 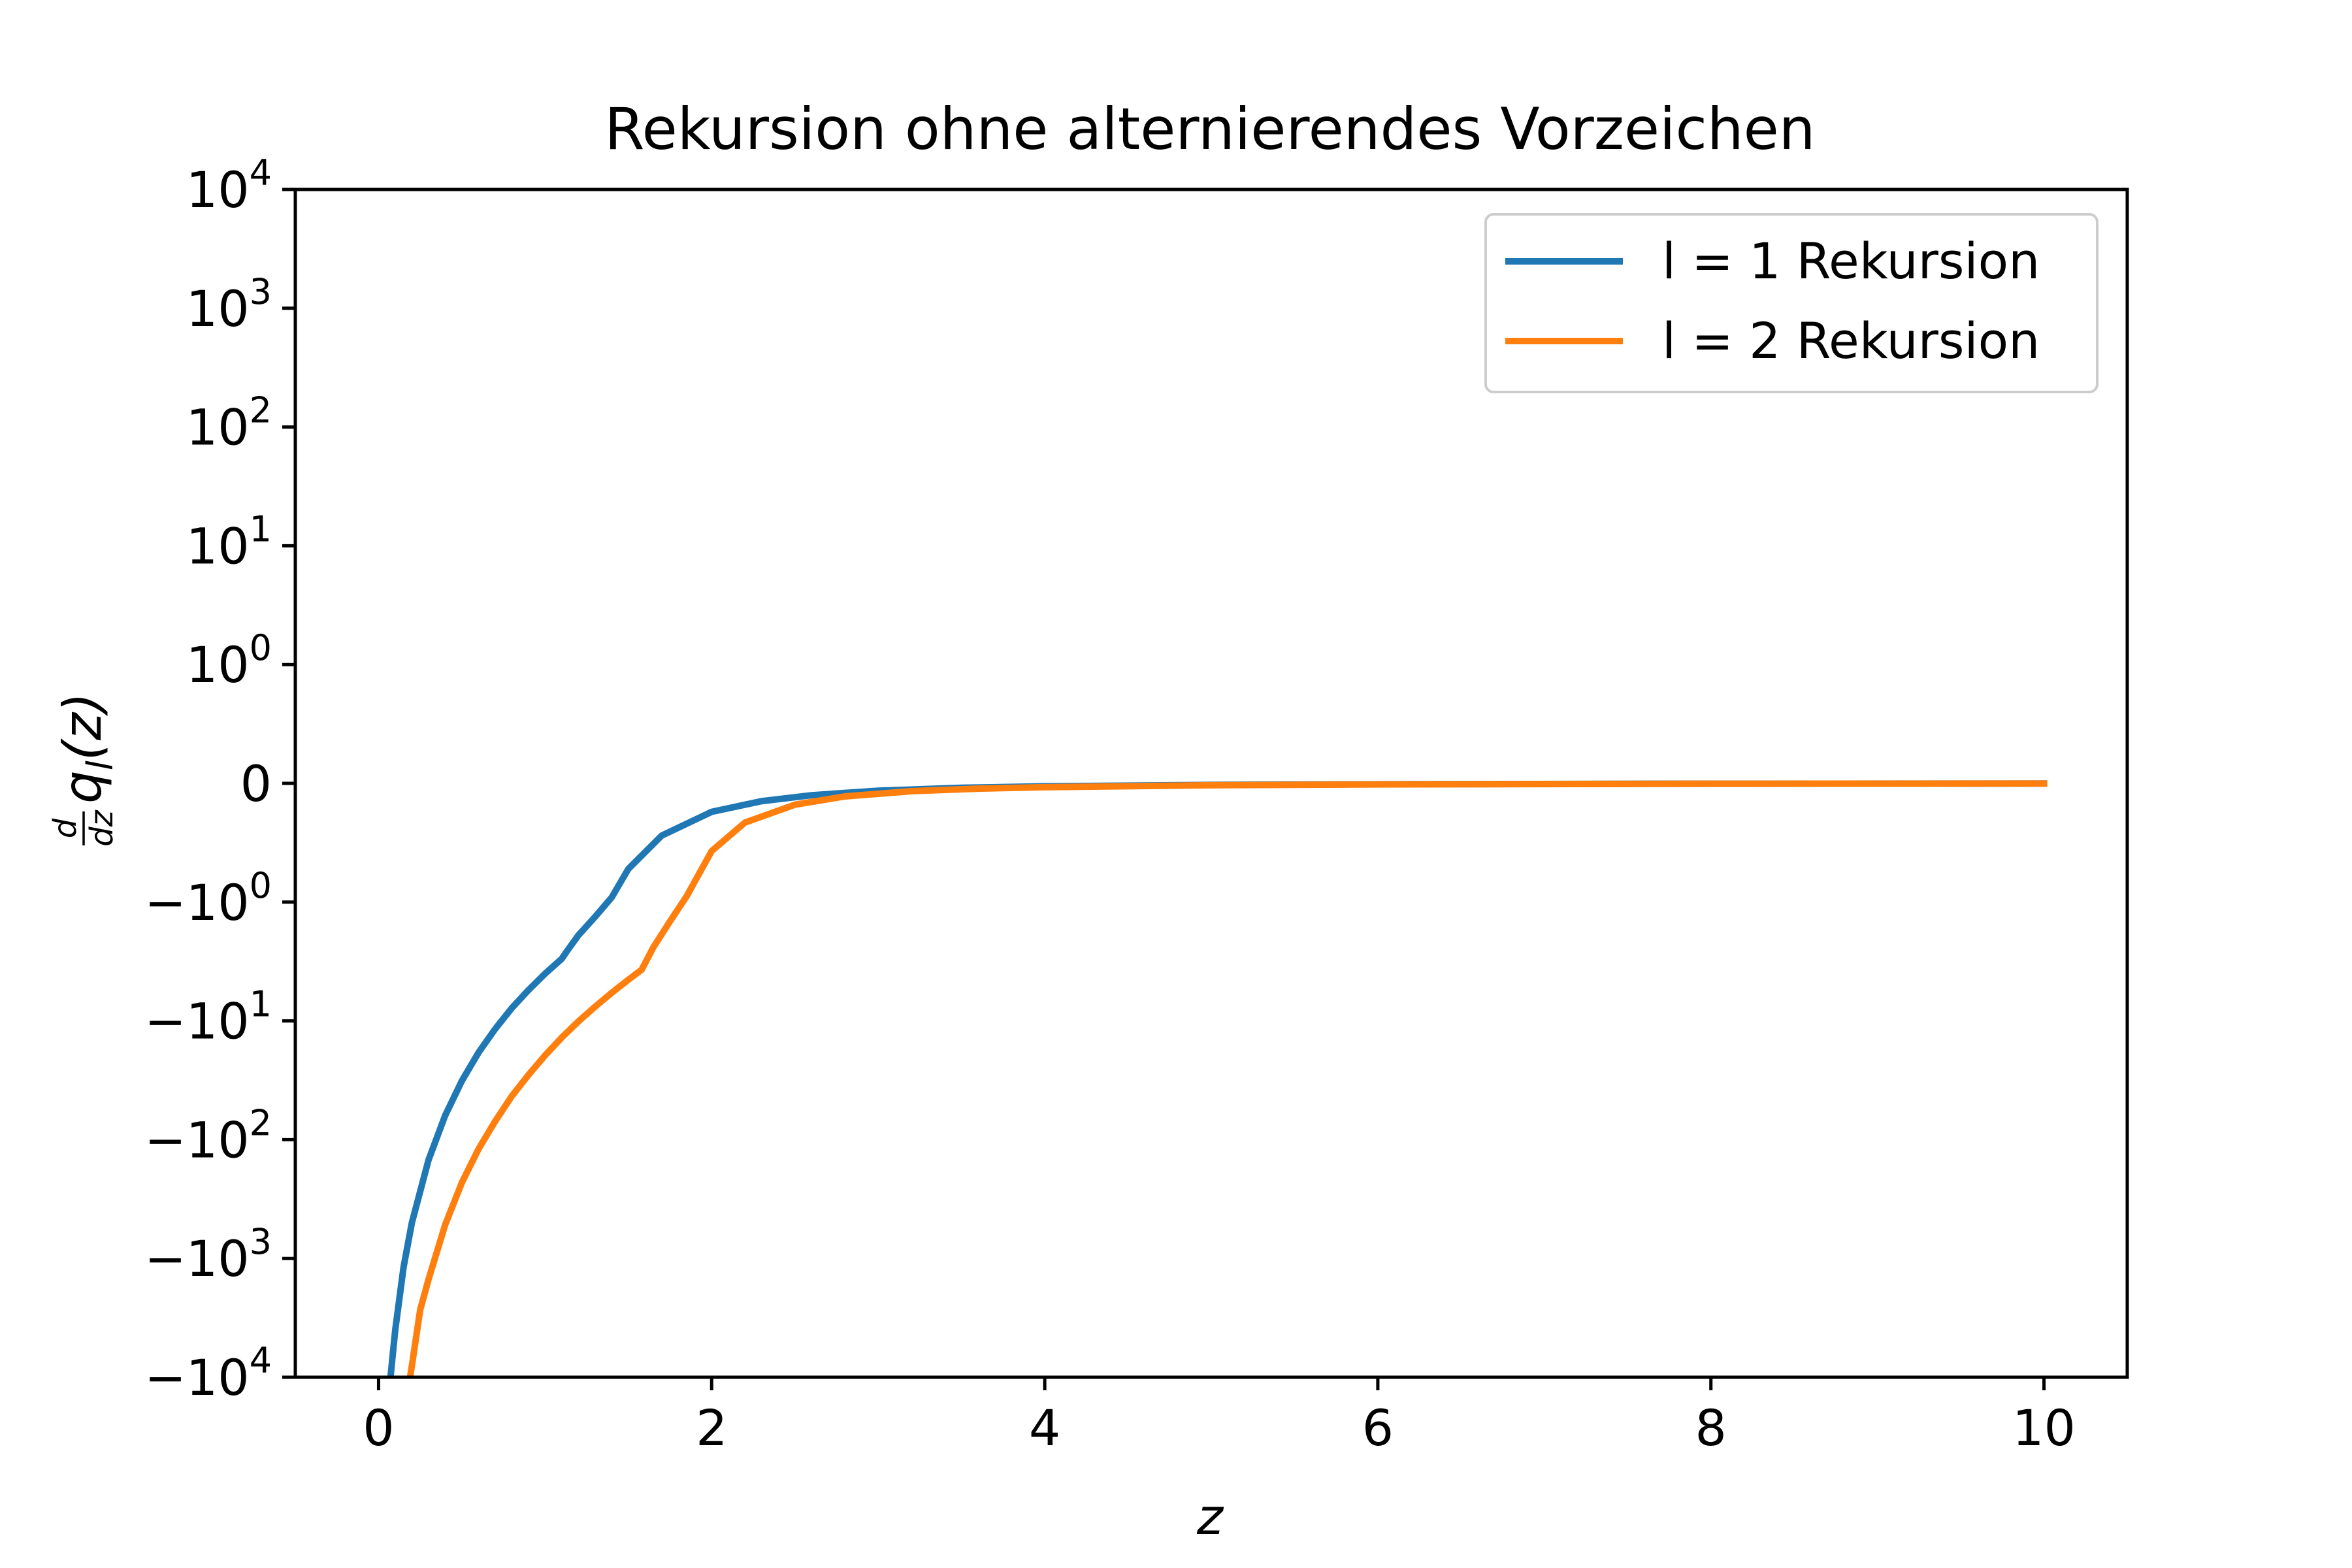 What do you see at coordinates (378, 1428) in the screenshot?
I see `x-tick-label: 0` at bounding box center [378, 1428].